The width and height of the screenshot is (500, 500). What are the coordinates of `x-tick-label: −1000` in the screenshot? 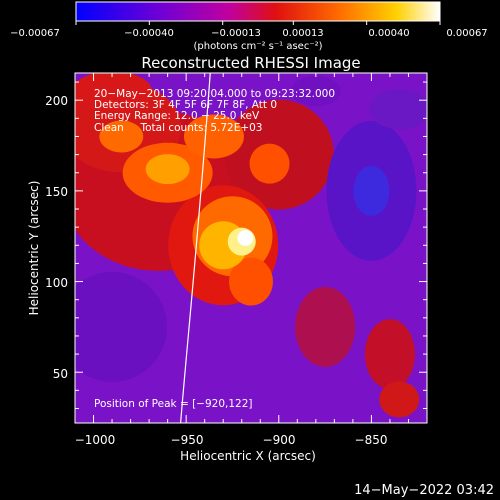 It's located at (95, 440).